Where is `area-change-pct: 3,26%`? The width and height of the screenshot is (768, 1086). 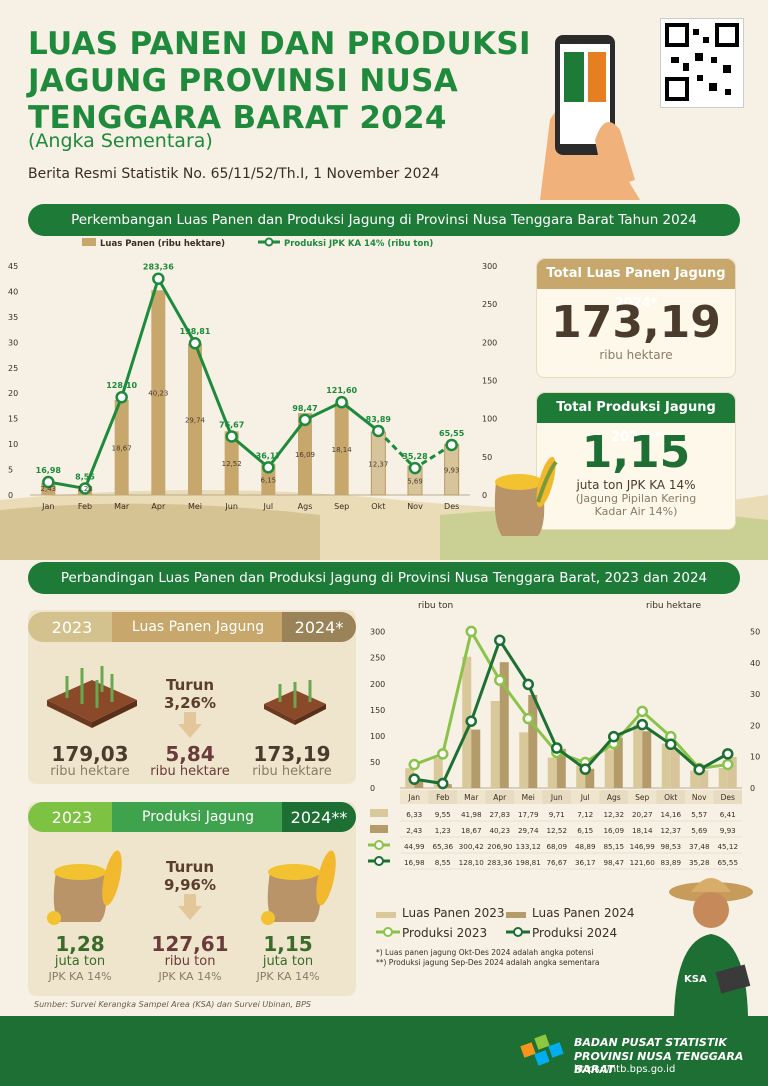 area-change-pct: 3,26% is located at coordinates (190, 703).